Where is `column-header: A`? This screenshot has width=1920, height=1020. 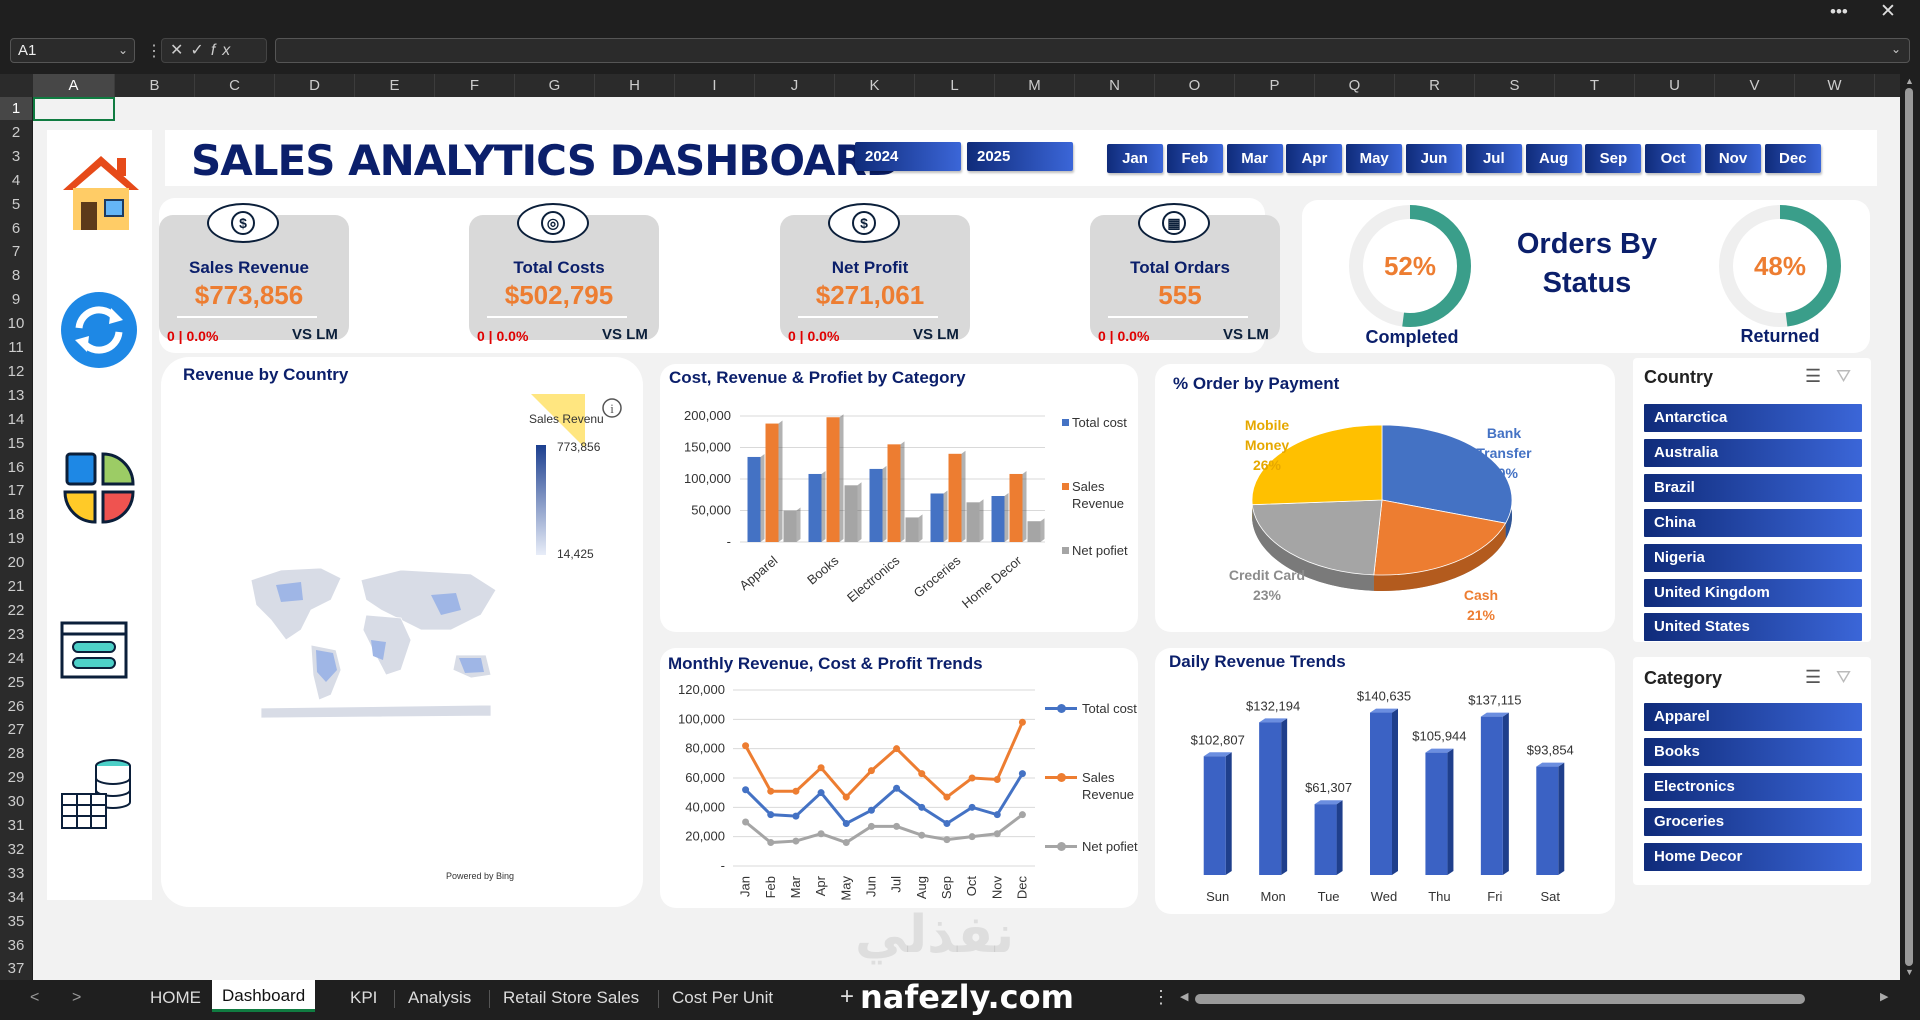
column-header: A is located at coordinates (74, 85).